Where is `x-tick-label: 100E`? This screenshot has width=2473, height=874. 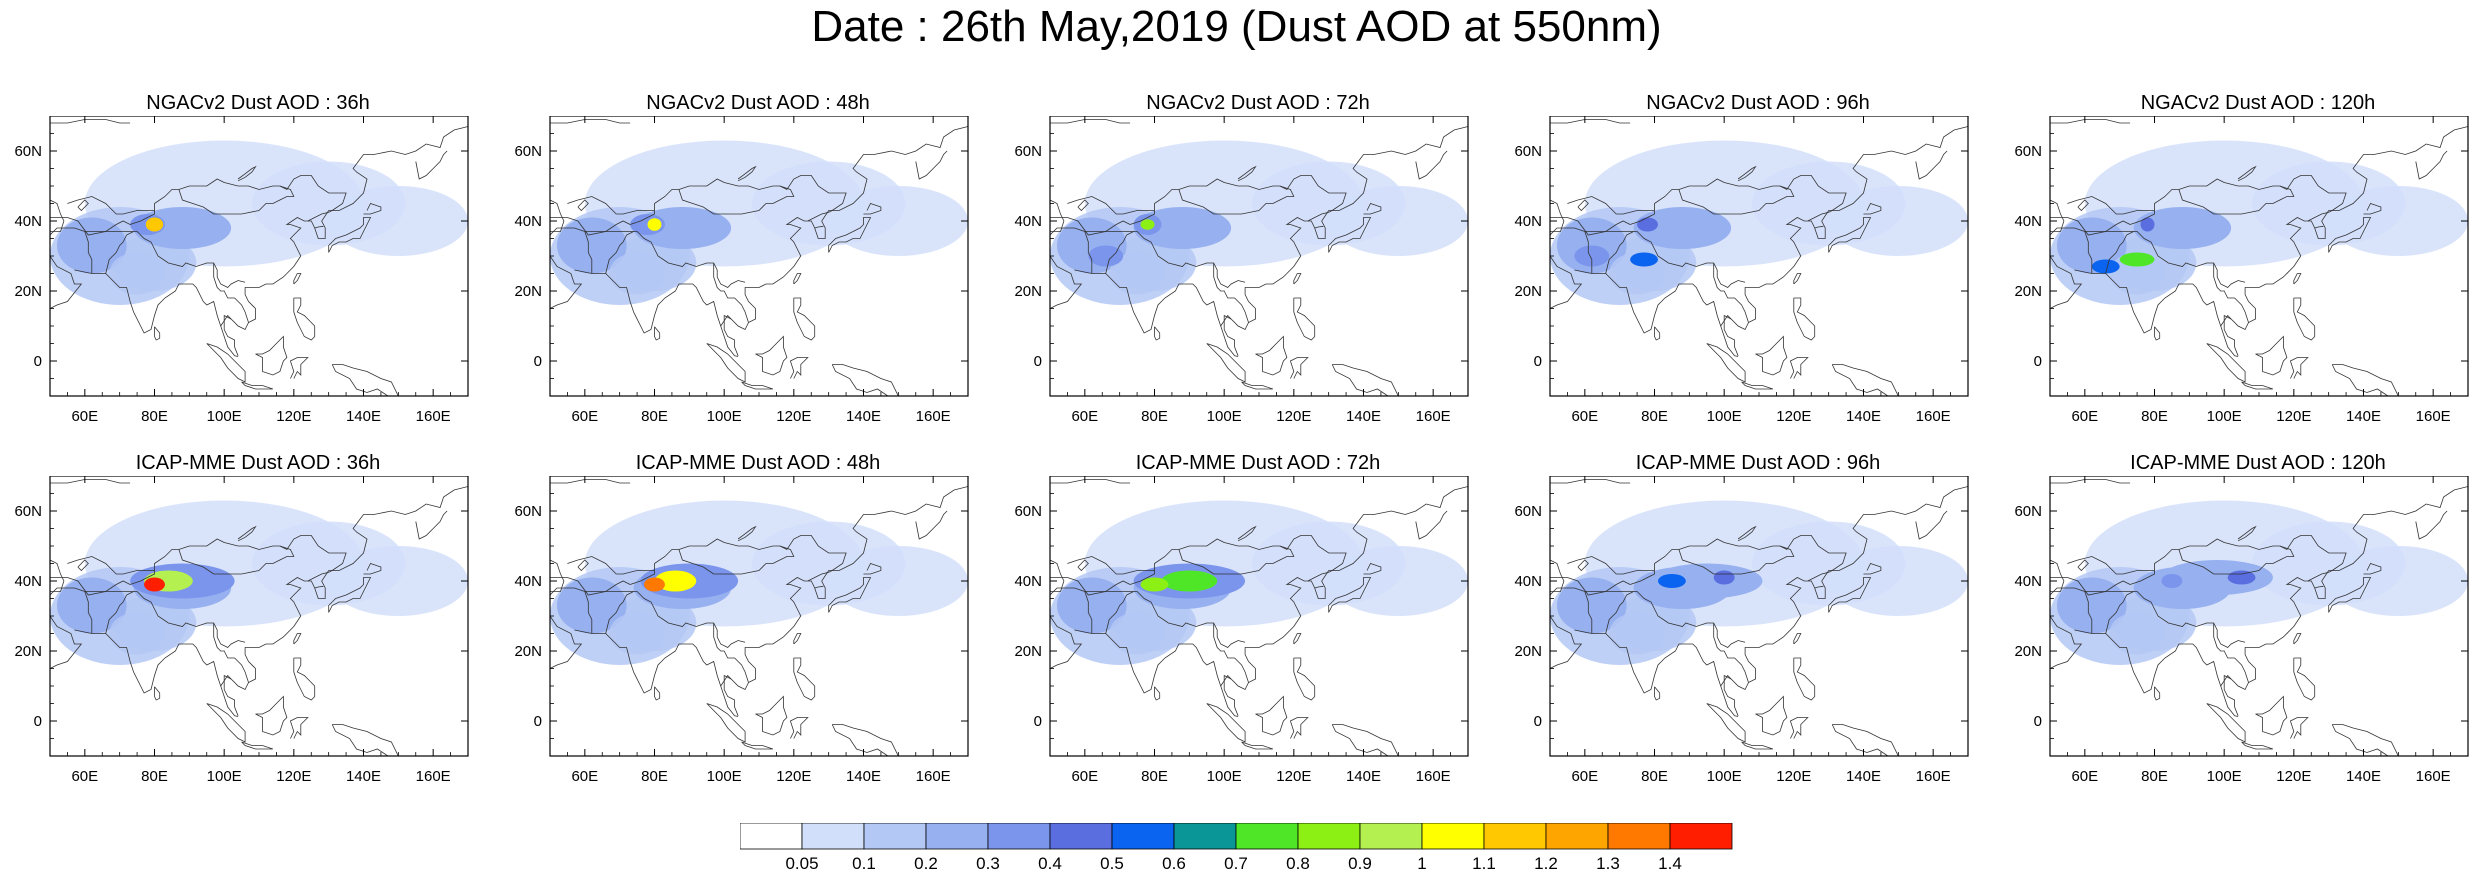 x-tick-label: 100E is located at coordinates (1224, 776).